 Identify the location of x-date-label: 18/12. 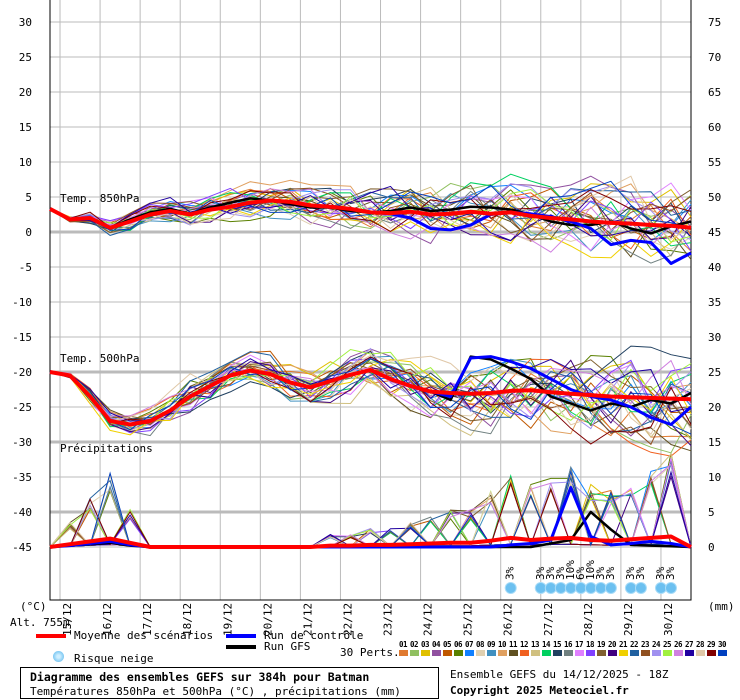
(187, 619).